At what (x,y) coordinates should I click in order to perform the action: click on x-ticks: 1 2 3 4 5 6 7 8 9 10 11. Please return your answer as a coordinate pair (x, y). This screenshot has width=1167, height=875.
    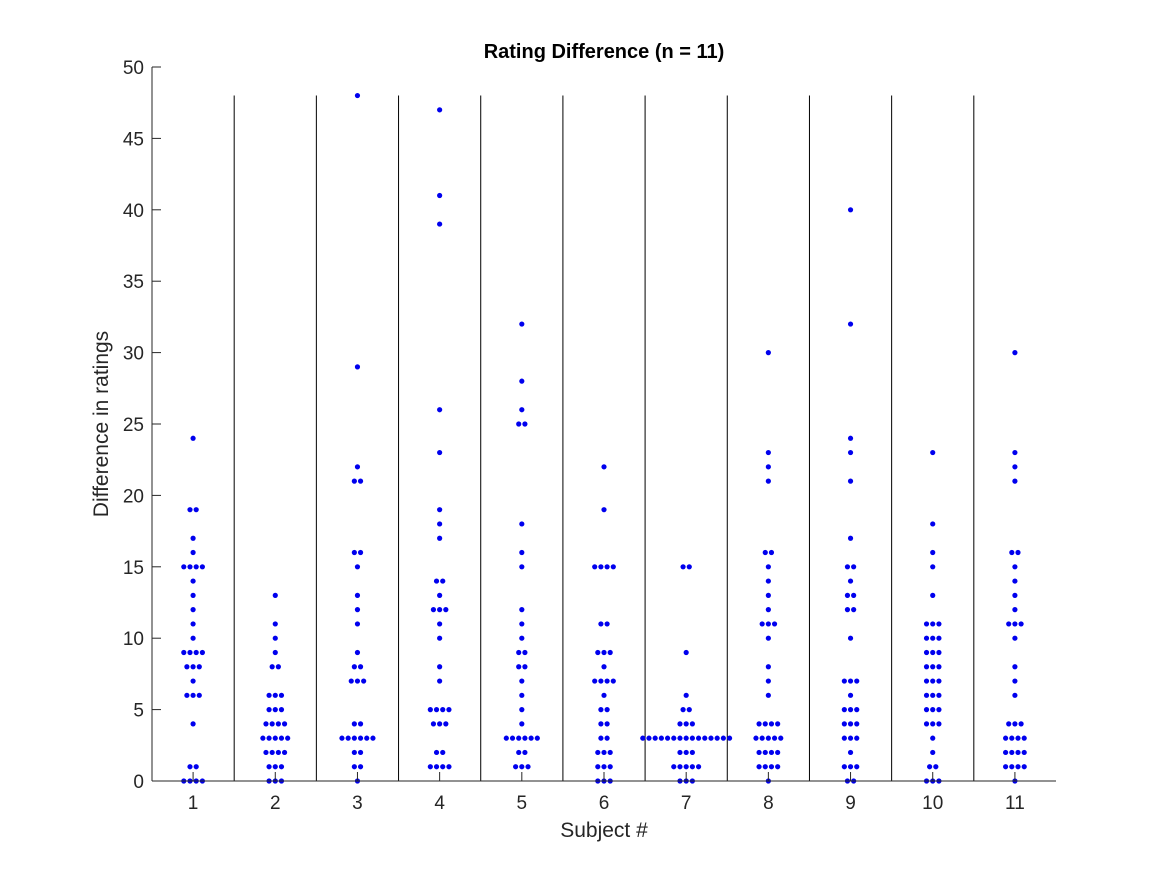
    Looking at the image, I should click on (606, 793).